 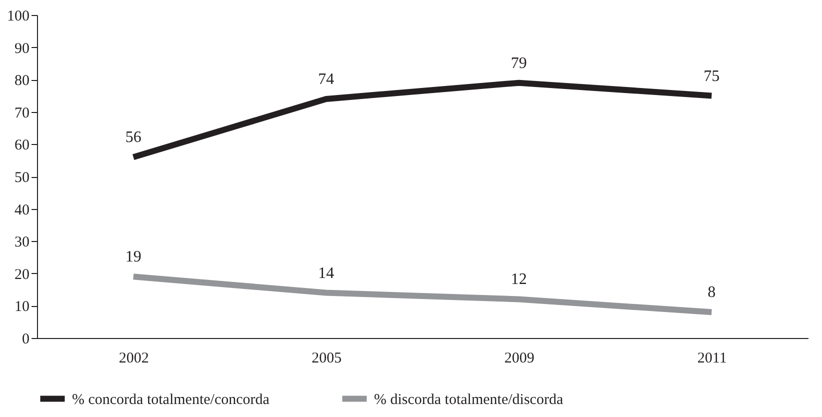 I want to click on data-label: 74, so click(x=326, y=79).